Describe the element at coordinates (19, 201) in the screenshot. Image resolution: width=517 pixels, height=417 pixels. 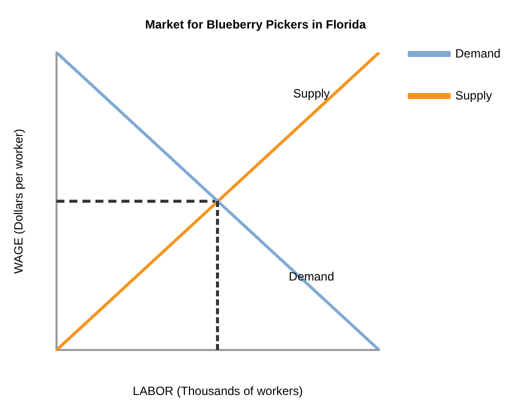
I see `y-axis-title: WAGE (Dollars per worker)` at that location.